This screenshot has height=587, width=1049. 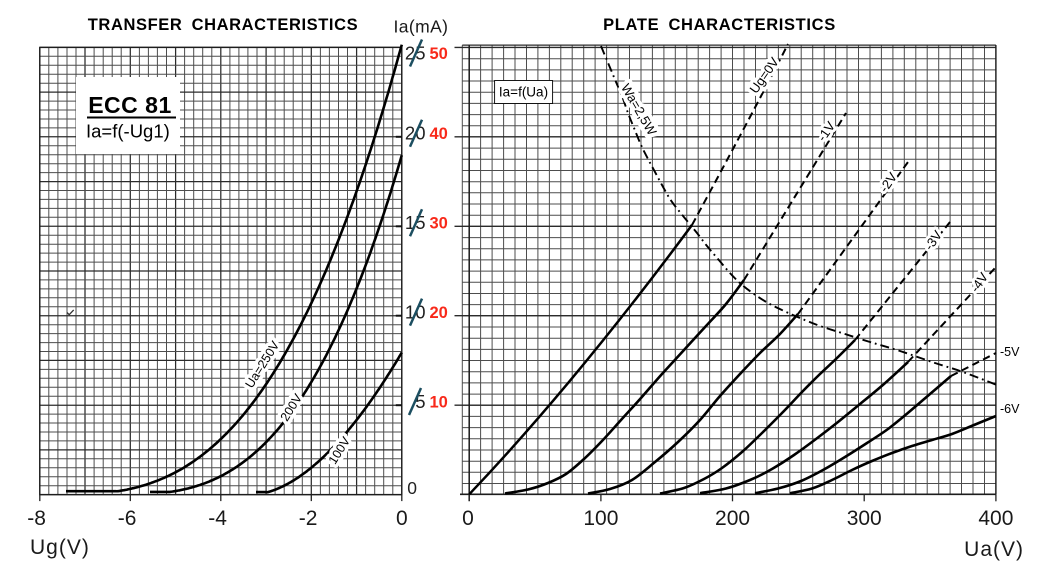 What do you see at coordinates (439, 313) in the screenshot?
I see `svg-text: 20` at bounding box center [439, 313].